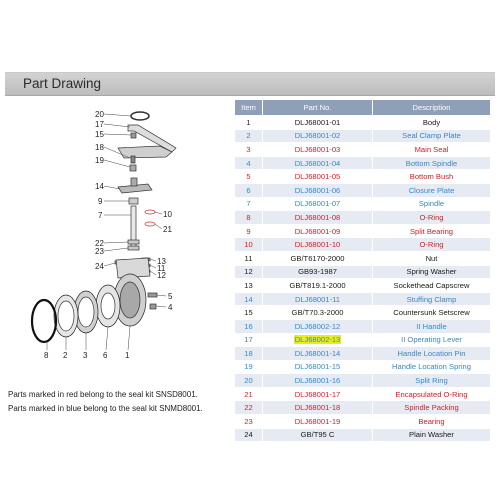 This screenshot has width=500, height=500. Describe the element at coordinates (431, 190) in the screenshot. I see `description-cell: Closure Plate` at that location.